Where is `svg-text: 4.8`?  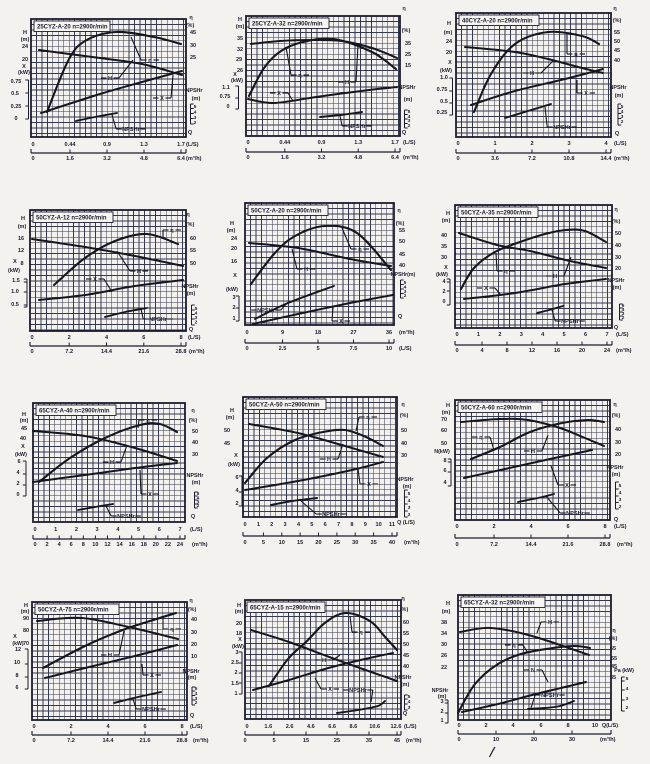
svg-text: 4.8 is located at coordinates (144, 159).